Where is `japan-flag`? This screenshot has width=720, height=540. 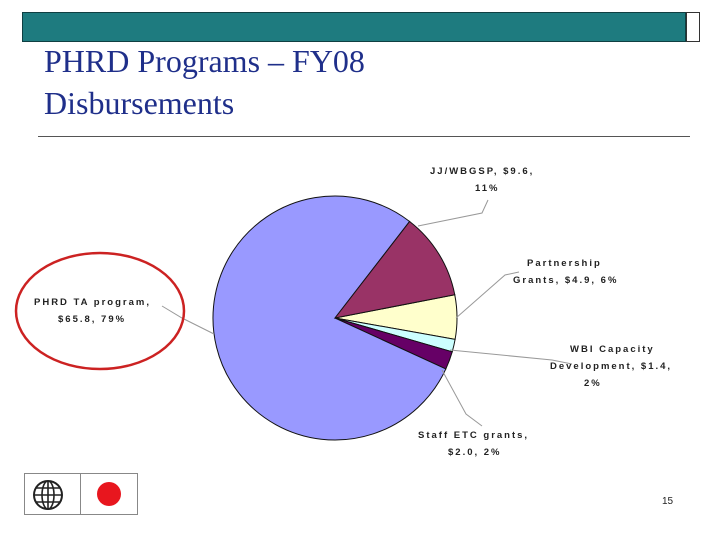 japan-flag is located at coordinates (109, 494).